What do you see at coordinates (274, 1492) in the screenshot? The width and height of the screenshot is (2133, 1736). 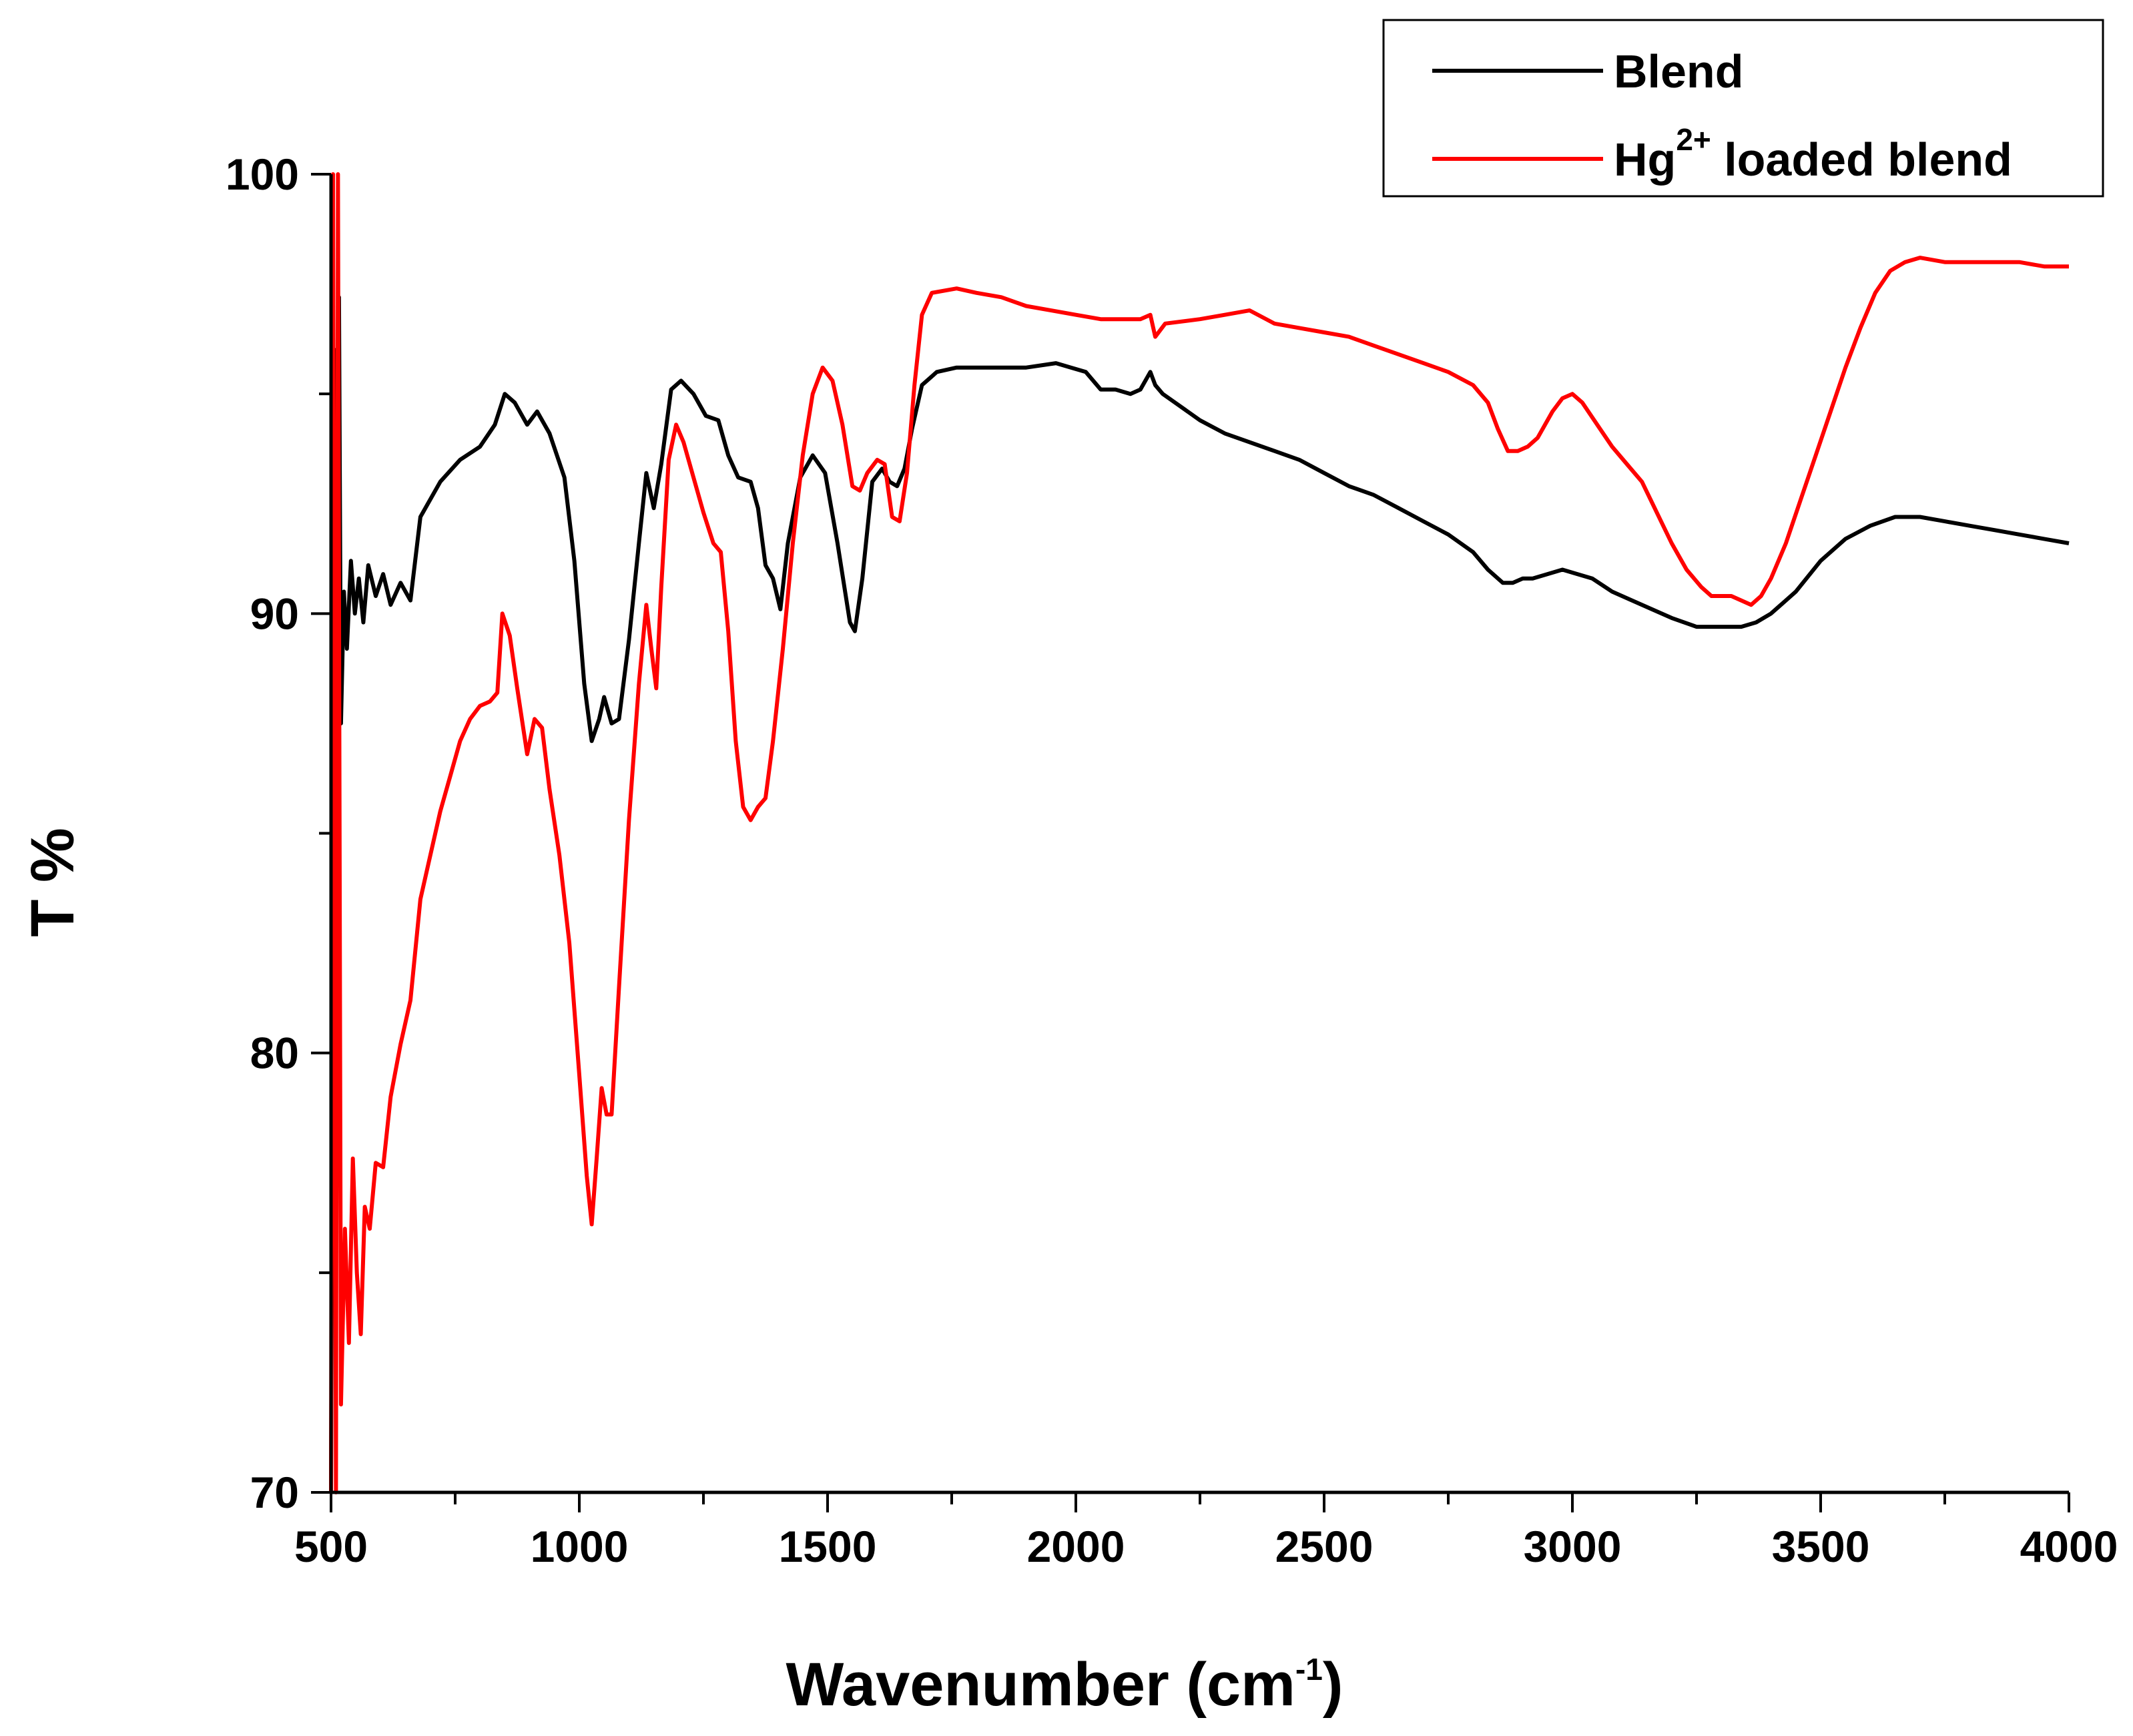 I see `y-tick-label: 70` at bounding box center [274, 1492].